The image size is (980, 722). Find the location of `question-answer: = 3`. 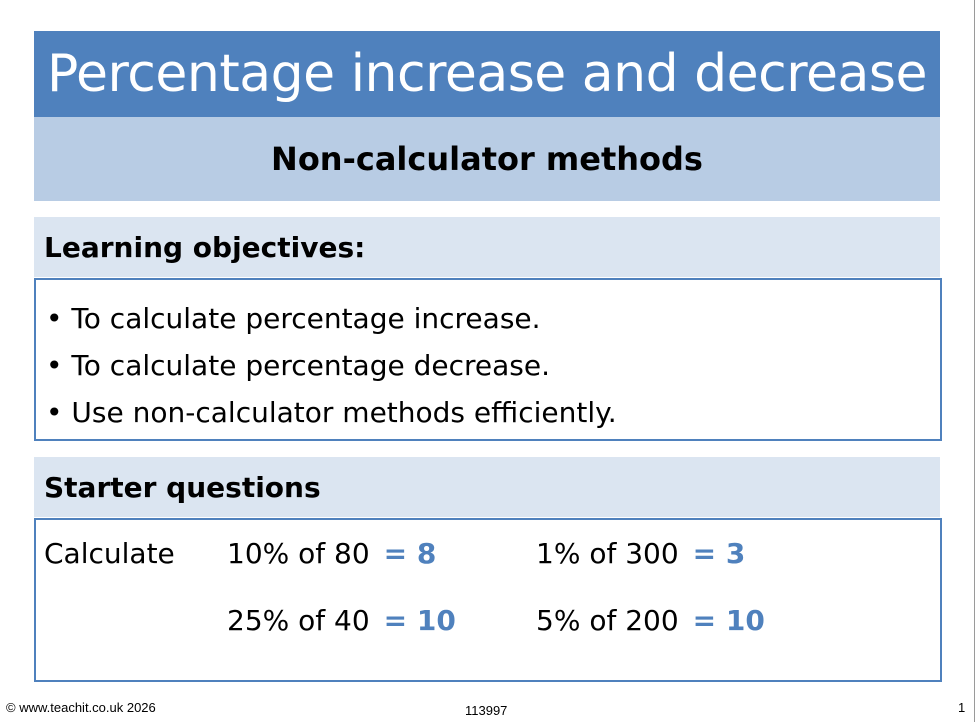

question-answer: = 3 is located at coordinates (719, 553).